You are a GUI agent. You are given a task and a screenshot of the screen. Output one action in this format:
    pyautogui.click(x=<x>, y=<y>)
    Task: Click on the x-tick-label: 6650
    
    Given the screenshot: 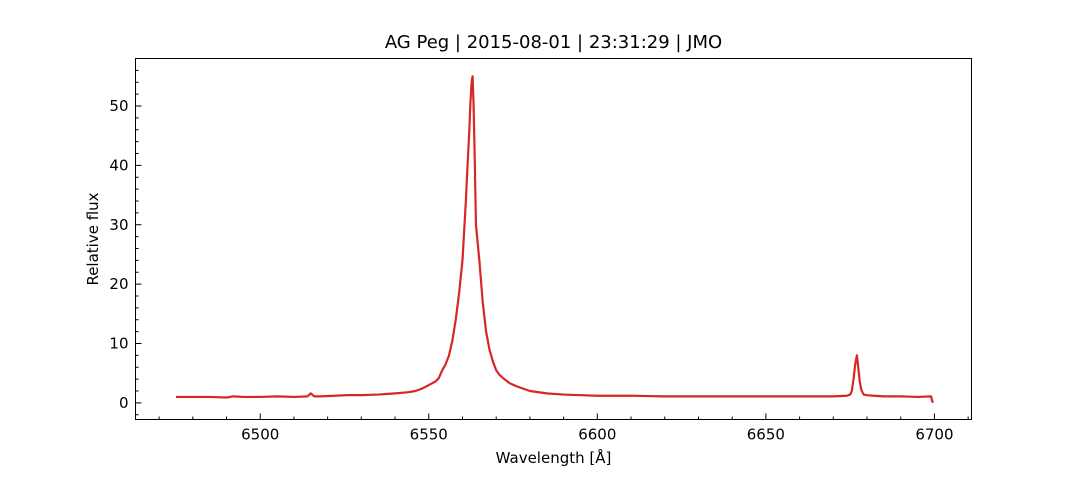 What is the action you would take?
    pyautogui.click(x=766, y=435)
    